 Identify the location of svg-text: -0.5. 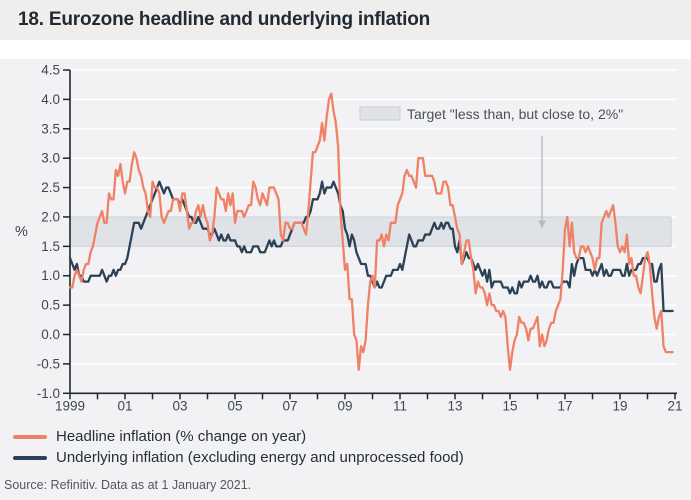
(48, 363).